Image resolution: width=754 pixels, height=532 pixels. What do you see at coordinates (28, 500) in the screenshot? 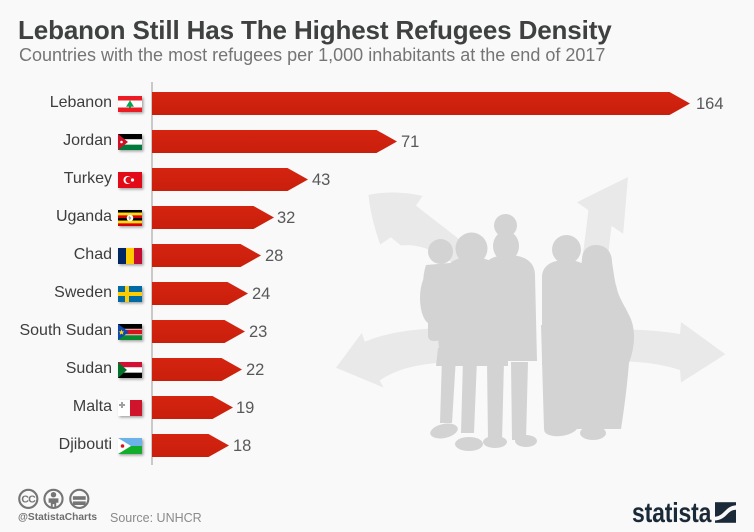
I see `svg-text: CC` at bounding box center [28, 500].